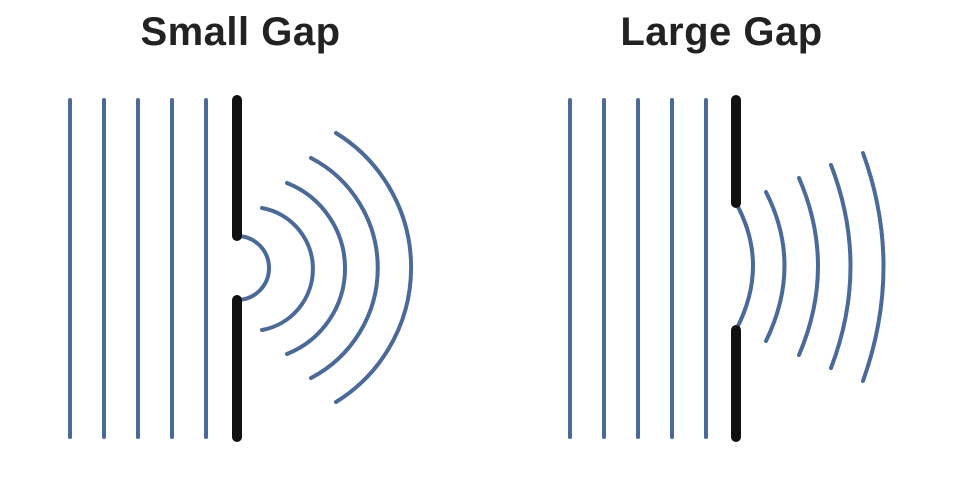 The image size is (962, 498). Describe the element at coordinates (721, 32) in the screenshot. I see `large-gap-title: Large Gap` at that location.